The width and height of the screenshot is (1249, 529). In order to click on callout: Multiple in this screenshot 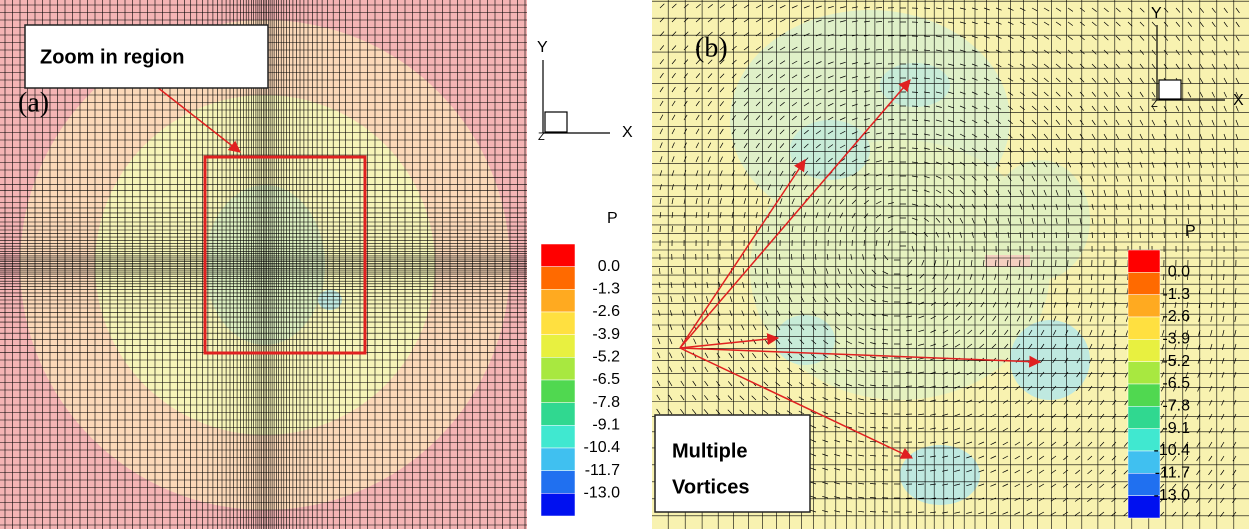, I will do `click(710, 451)`.